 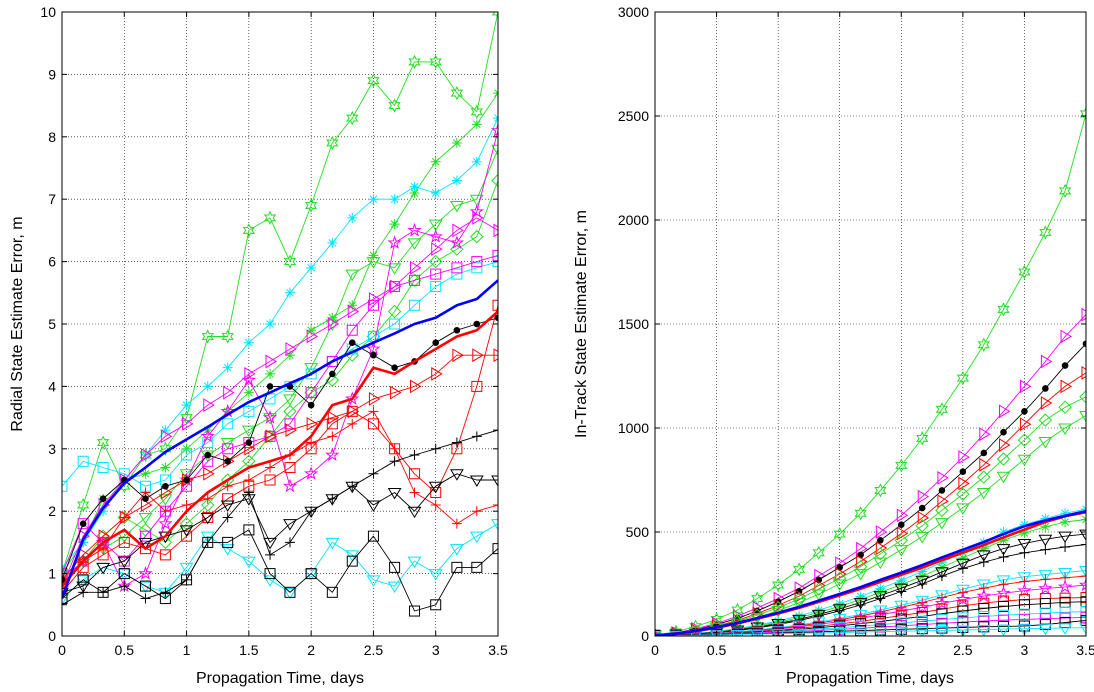 I want to click on y-tick-label: 1000, so click(x=633, y=428).